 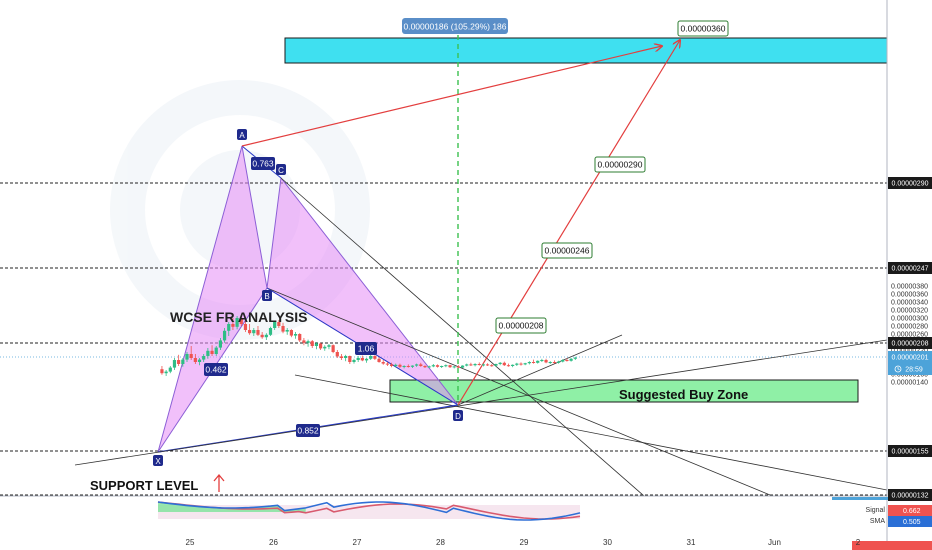 What do you see at coordinates (882, 523) in the screenshot?
I see `oscillator-badges: Signal 0.662 SMA 0.505` at bounding box center [882, 523].